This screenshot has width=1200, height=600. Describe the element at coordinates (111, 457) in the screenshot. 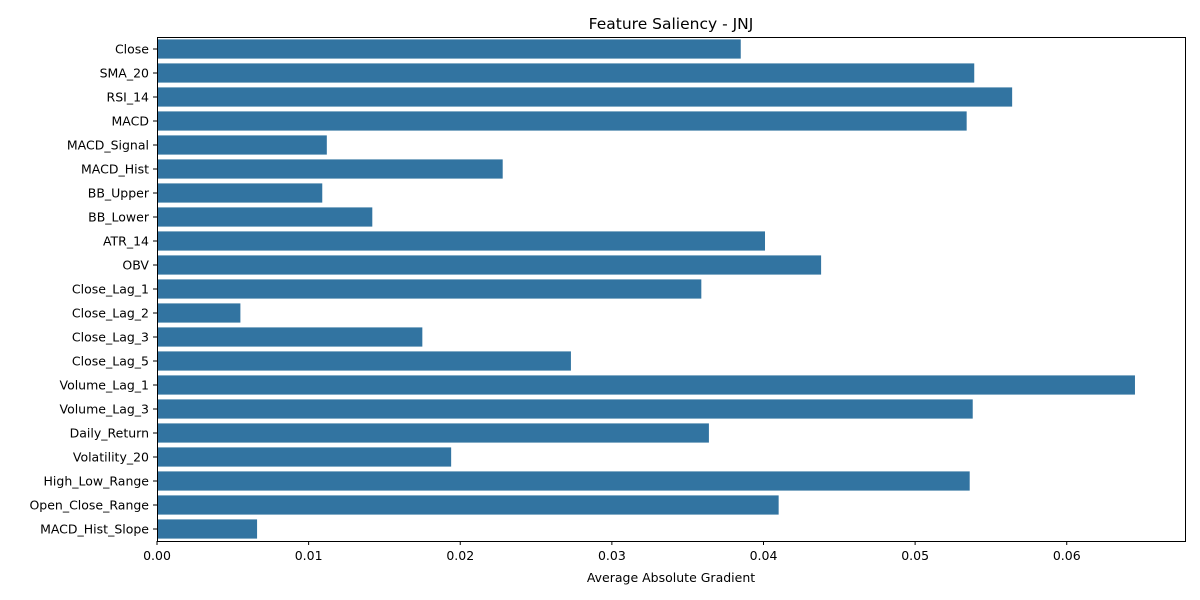

I see `y-tick-label: Volatility_20` at that location.